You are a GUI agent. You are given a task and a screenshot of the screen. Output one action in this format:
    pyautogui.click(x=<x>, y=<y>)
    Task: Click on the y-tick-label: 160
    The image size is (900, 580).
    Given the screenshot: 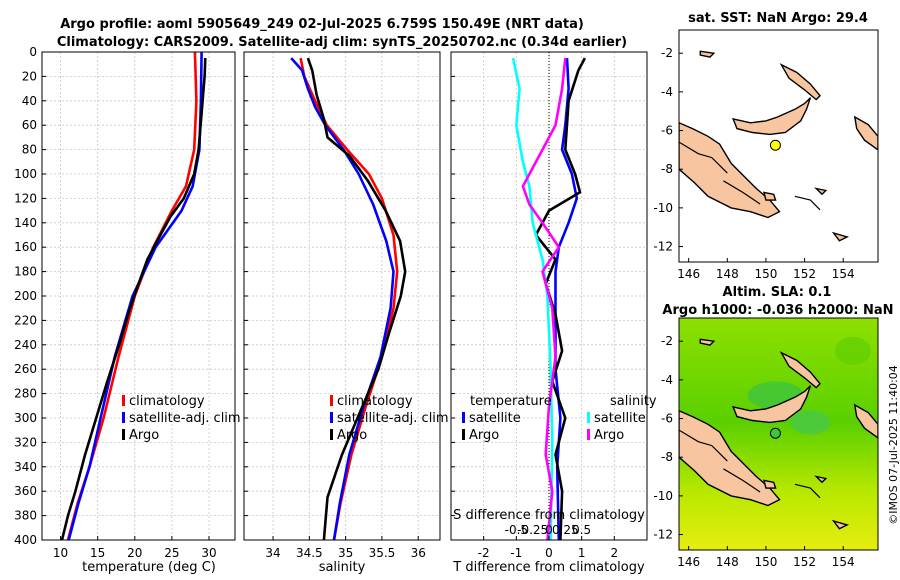 What is the action you would take?
    pyautogui.click(x=25, y=247)
    